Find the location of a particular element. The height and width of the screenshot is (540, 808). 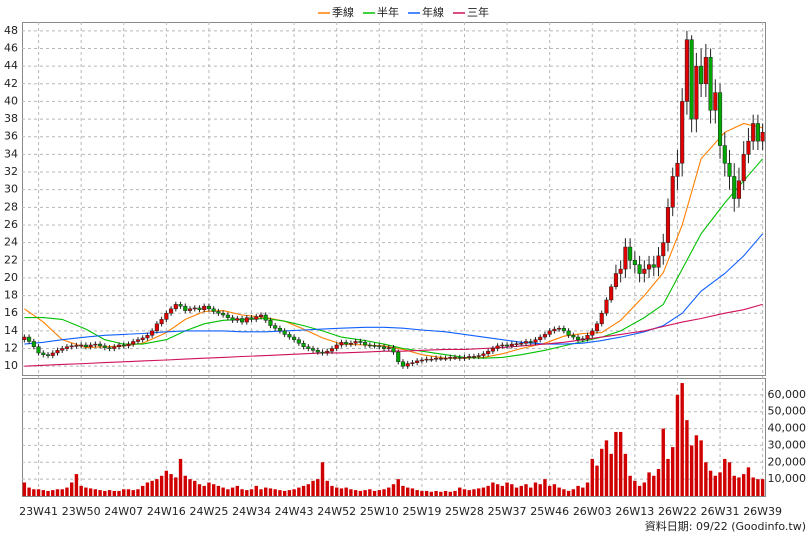

y-tick-label: 44 is located at coordinates (11, 65).